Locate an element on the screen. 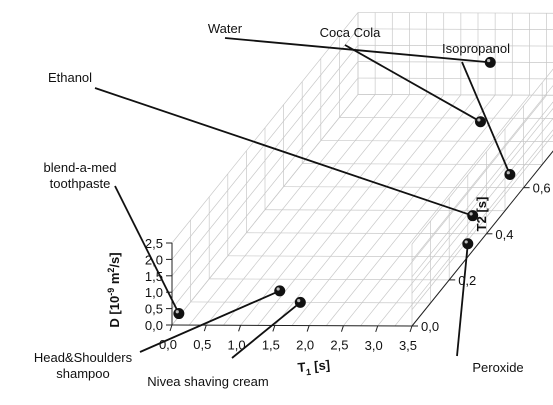 The height and width of the screenshot is (405, 553). x-axis-label: T1 [s] is located at coordinates (314, 367).